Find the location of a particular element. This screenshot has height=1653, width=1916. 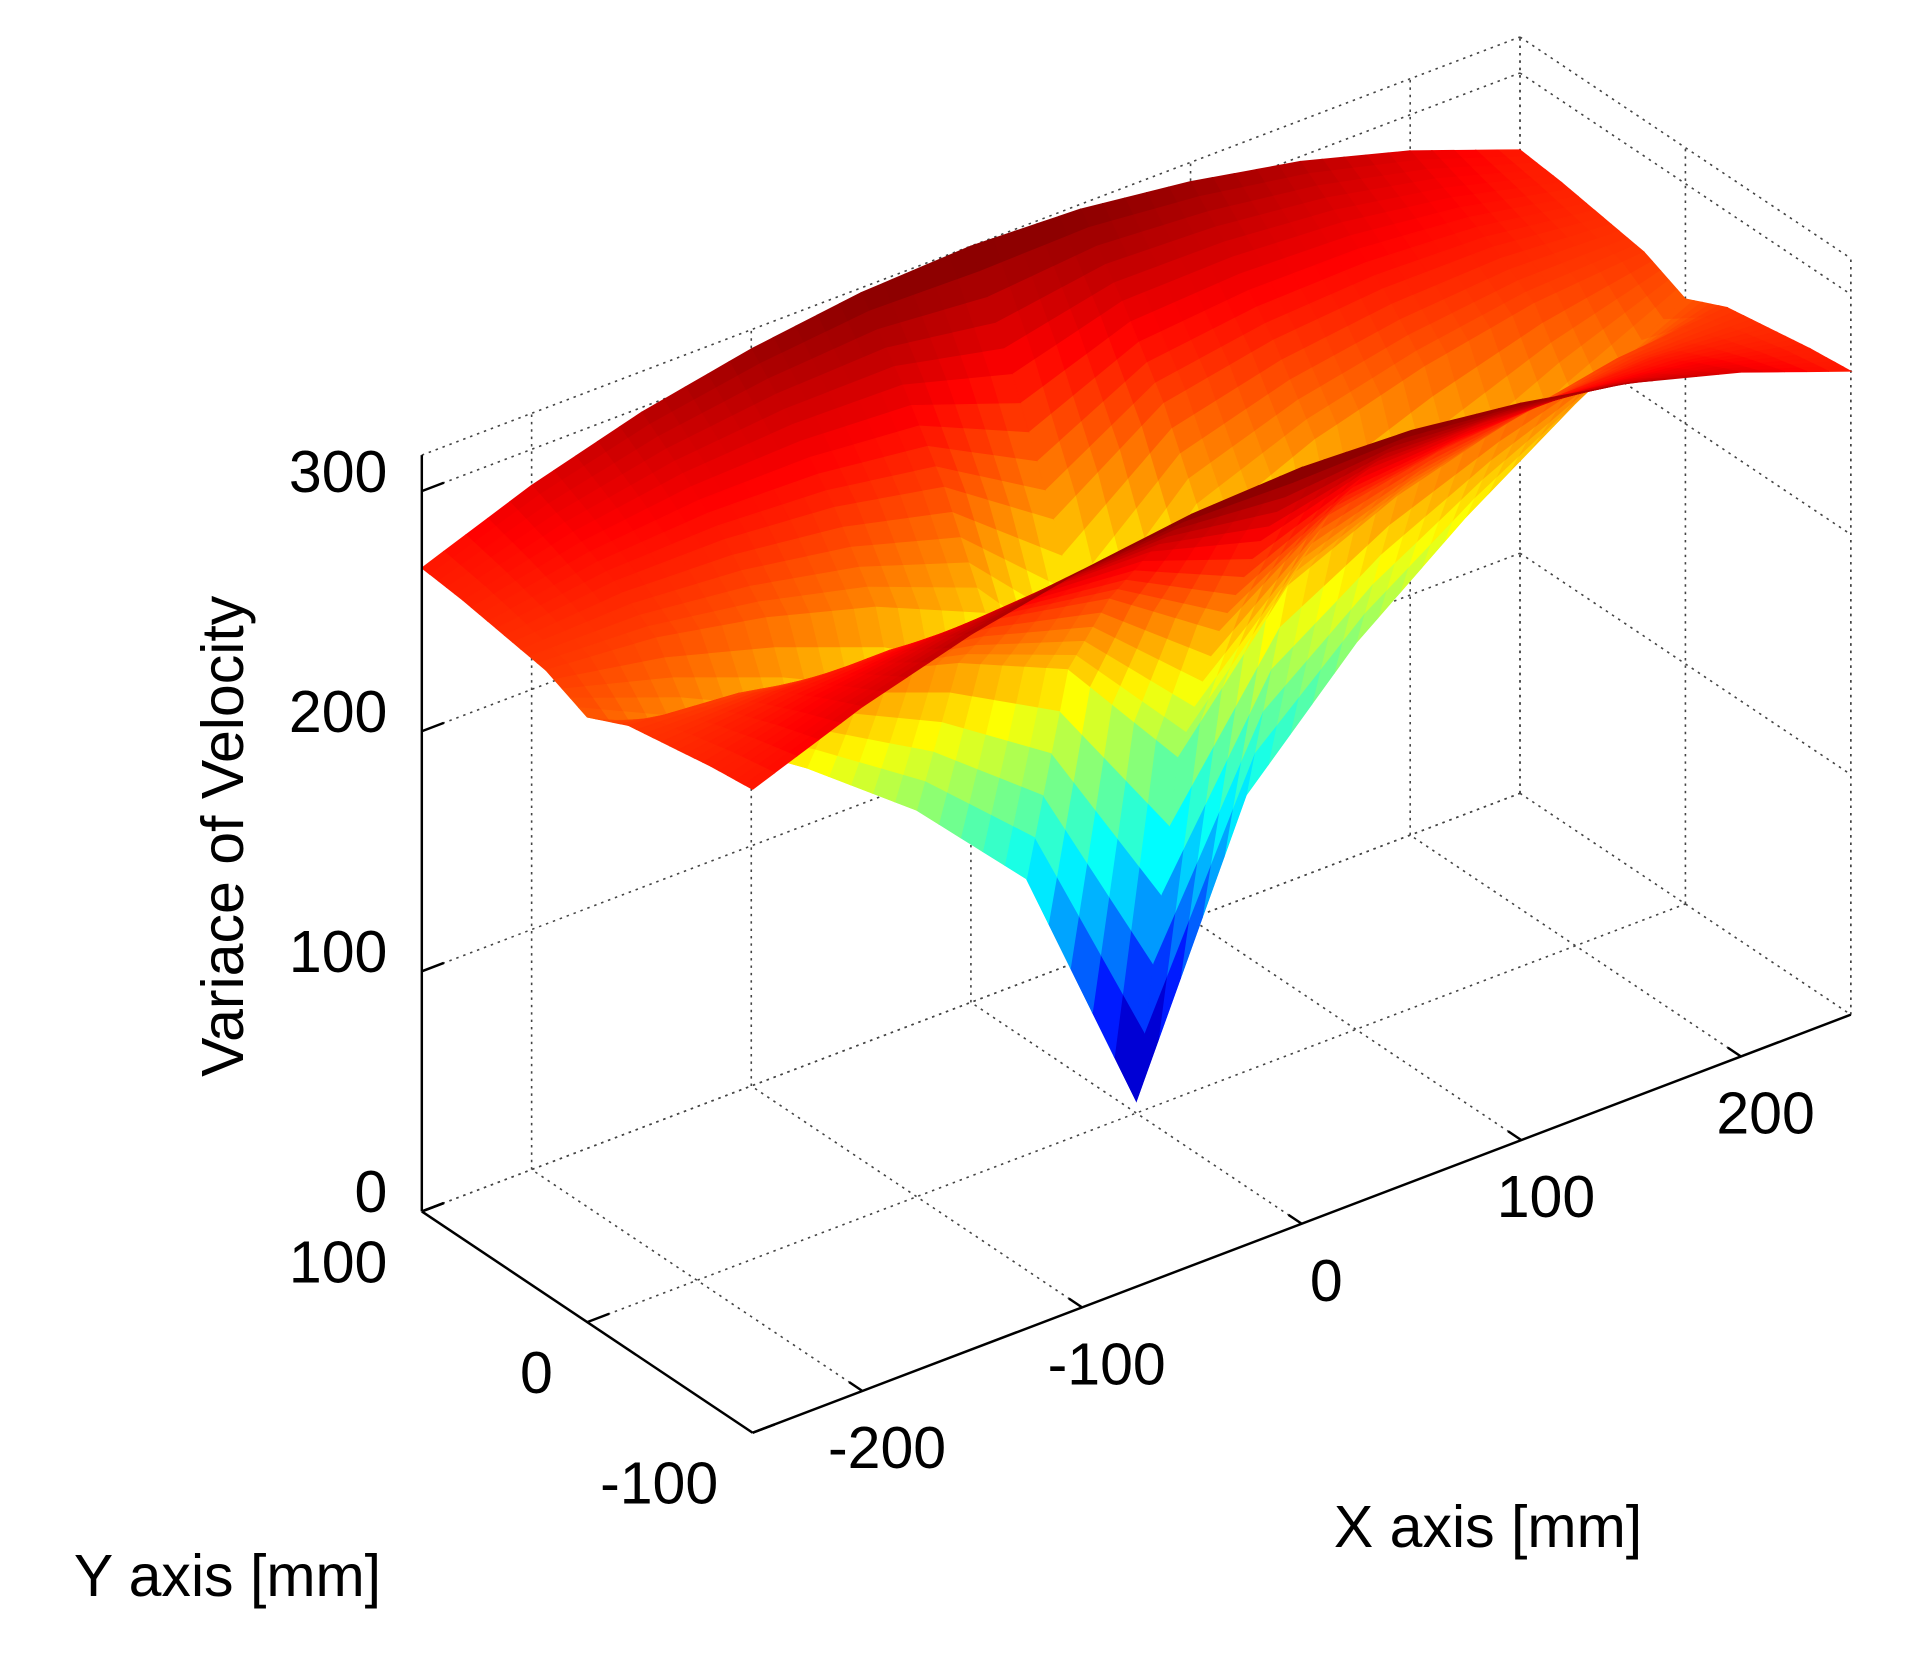

z-tick-label: 100 is located at coordinates (338, 952).